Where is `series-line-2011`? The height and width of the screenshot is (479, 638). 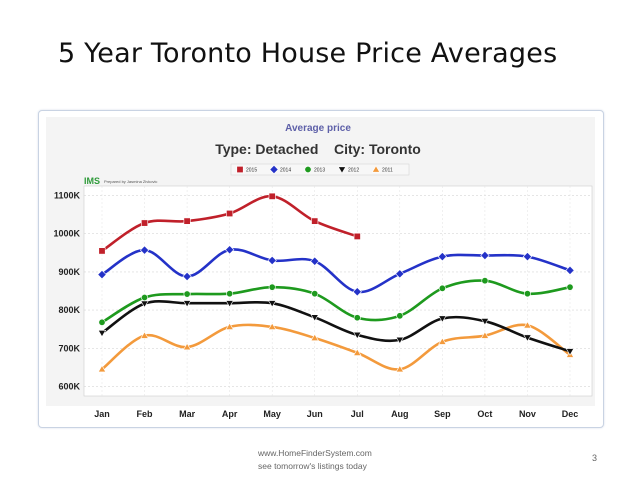
series-line-2011 is located at coordinates (336, 347).